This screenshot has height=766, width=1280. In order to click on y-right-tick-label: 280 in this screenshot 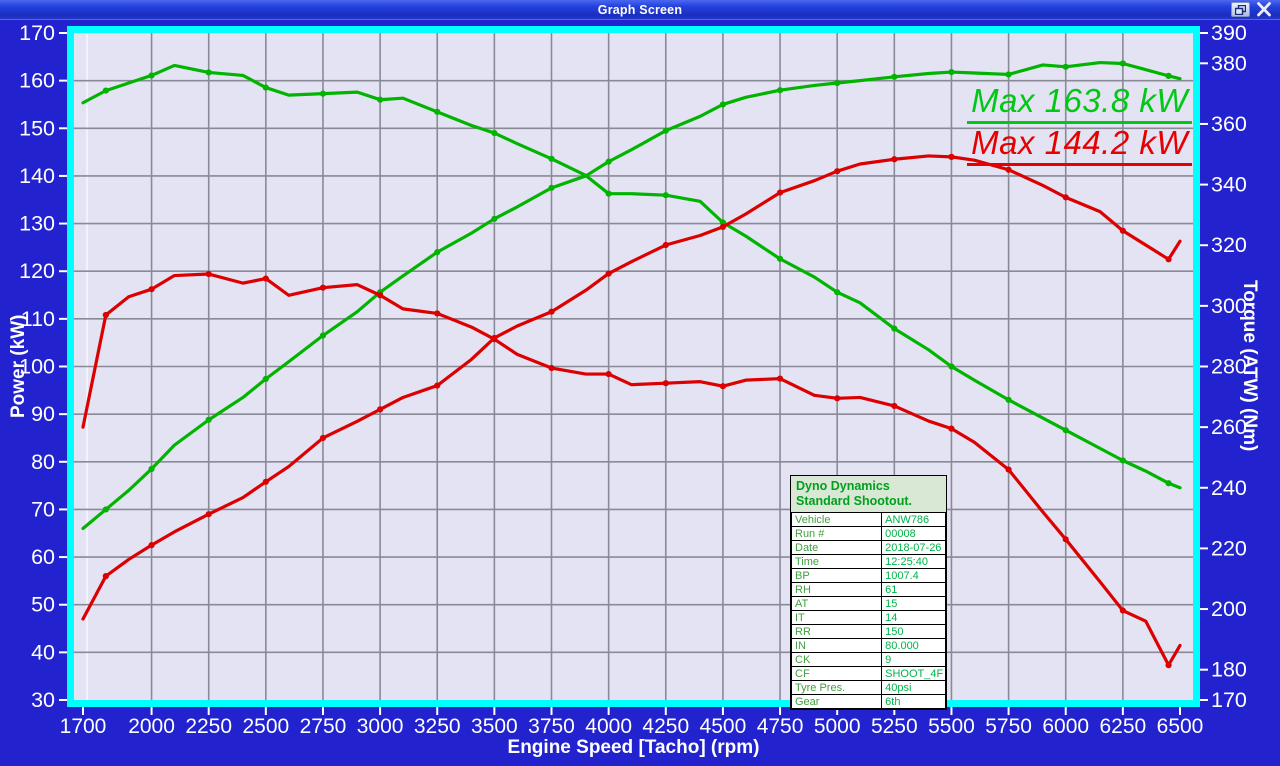, I will do `click(1229, 367)`.